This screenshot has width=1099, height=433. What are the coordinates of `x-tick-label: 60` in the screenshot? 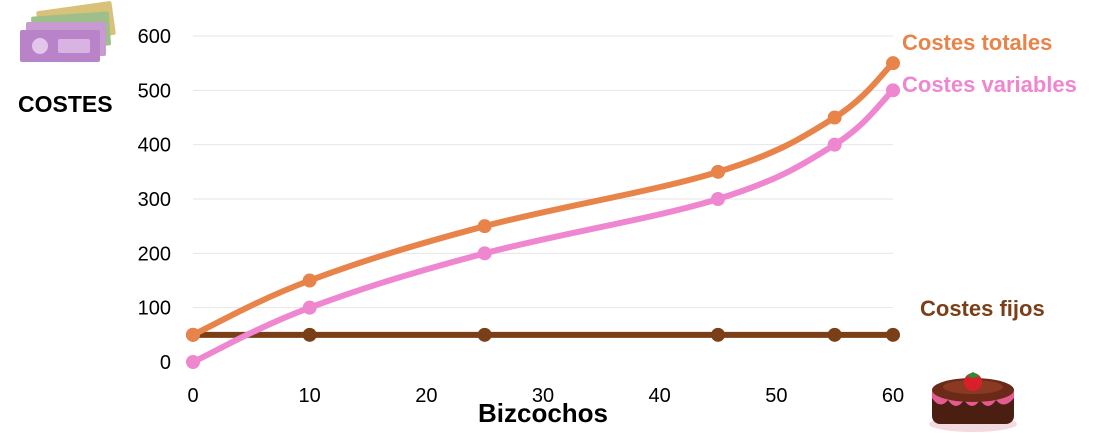 It's located at (893, 396).